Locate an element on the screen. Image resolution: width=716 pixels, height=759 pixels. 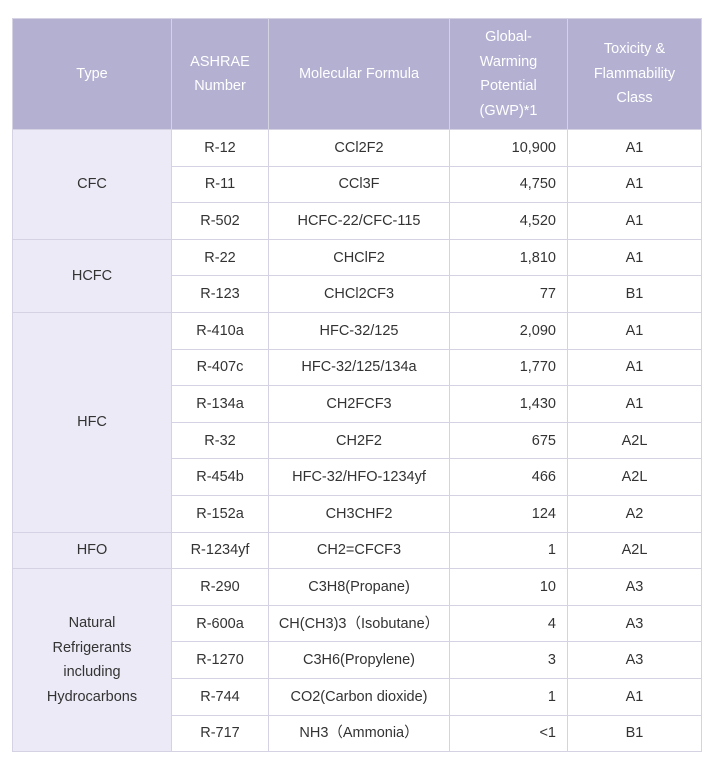
header-toxicity-flammability-class: Toxicity & Flammability Class is located at coordinates (634, 74).